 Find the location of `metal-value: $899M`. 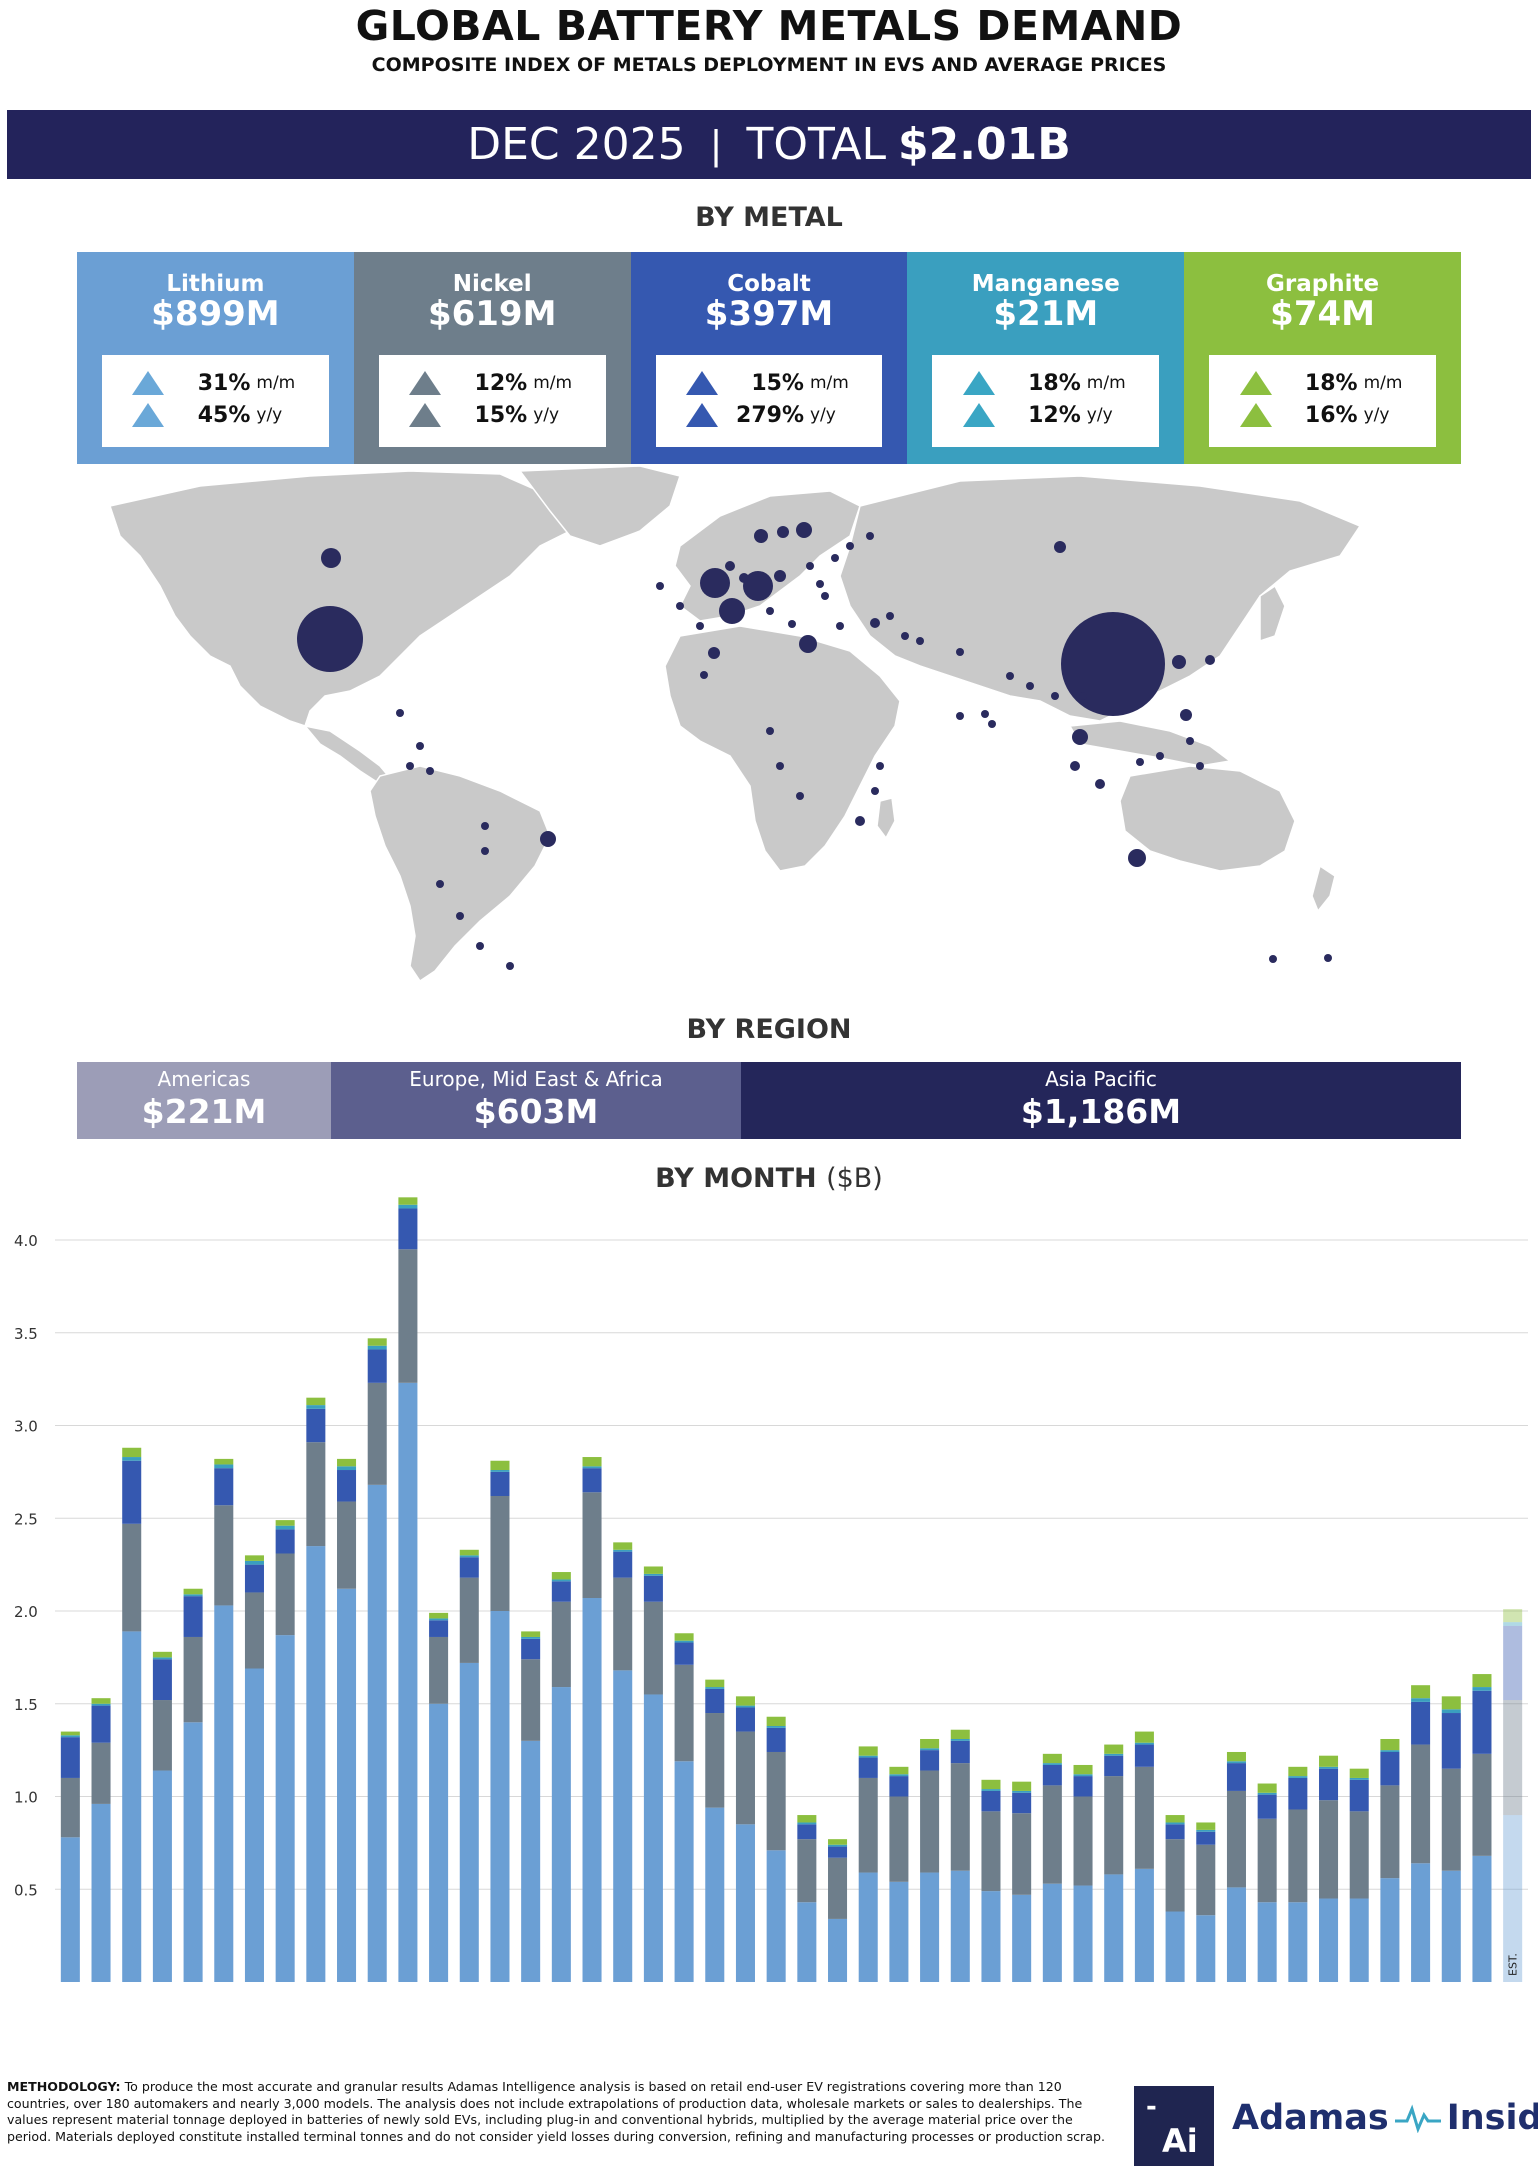

metal-value: $899M is located at coordinates (215, 314).